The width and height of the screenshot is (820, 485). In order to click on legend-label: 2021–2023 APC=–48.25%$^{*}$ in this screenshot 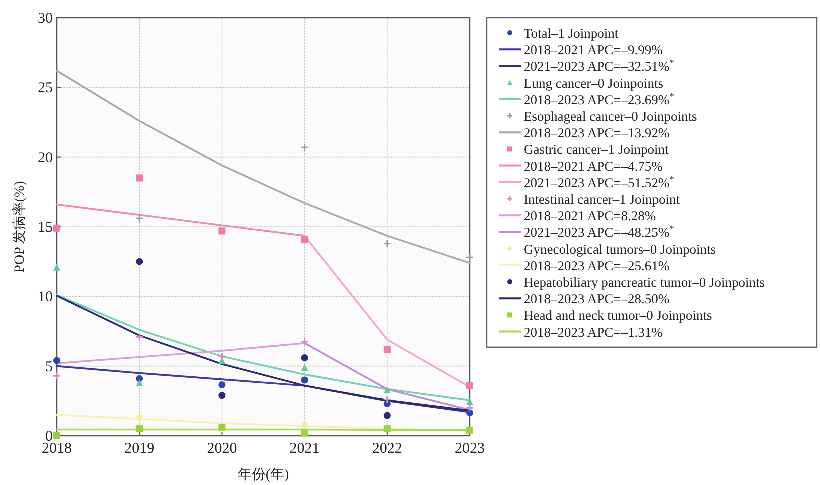, I will do `click(599, 232)`.